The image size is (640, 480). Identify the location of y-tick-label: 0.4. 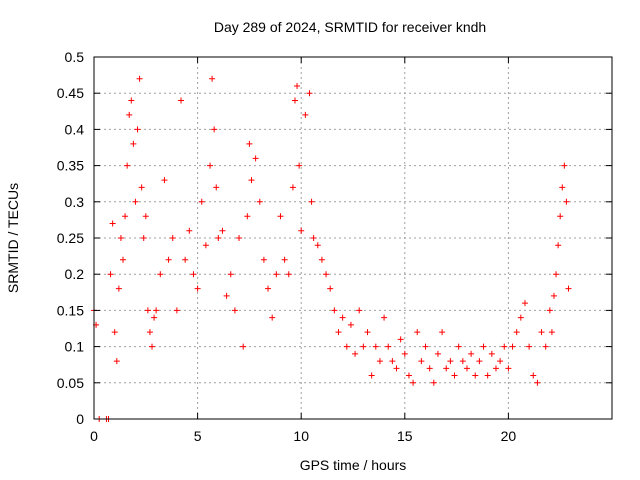
(75, 129).